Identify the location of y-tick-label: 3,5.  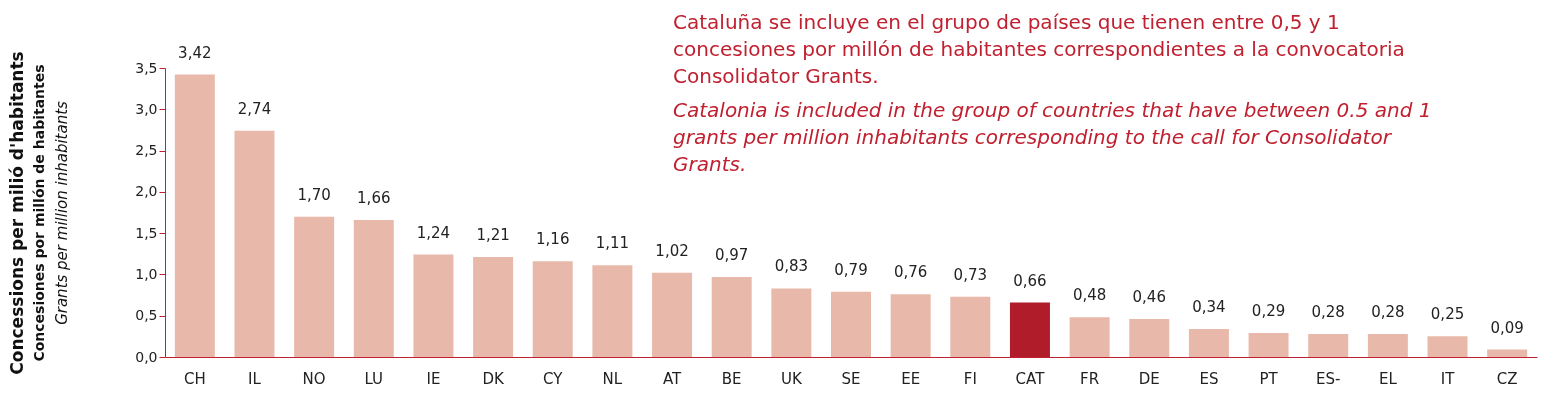
(146, 67).